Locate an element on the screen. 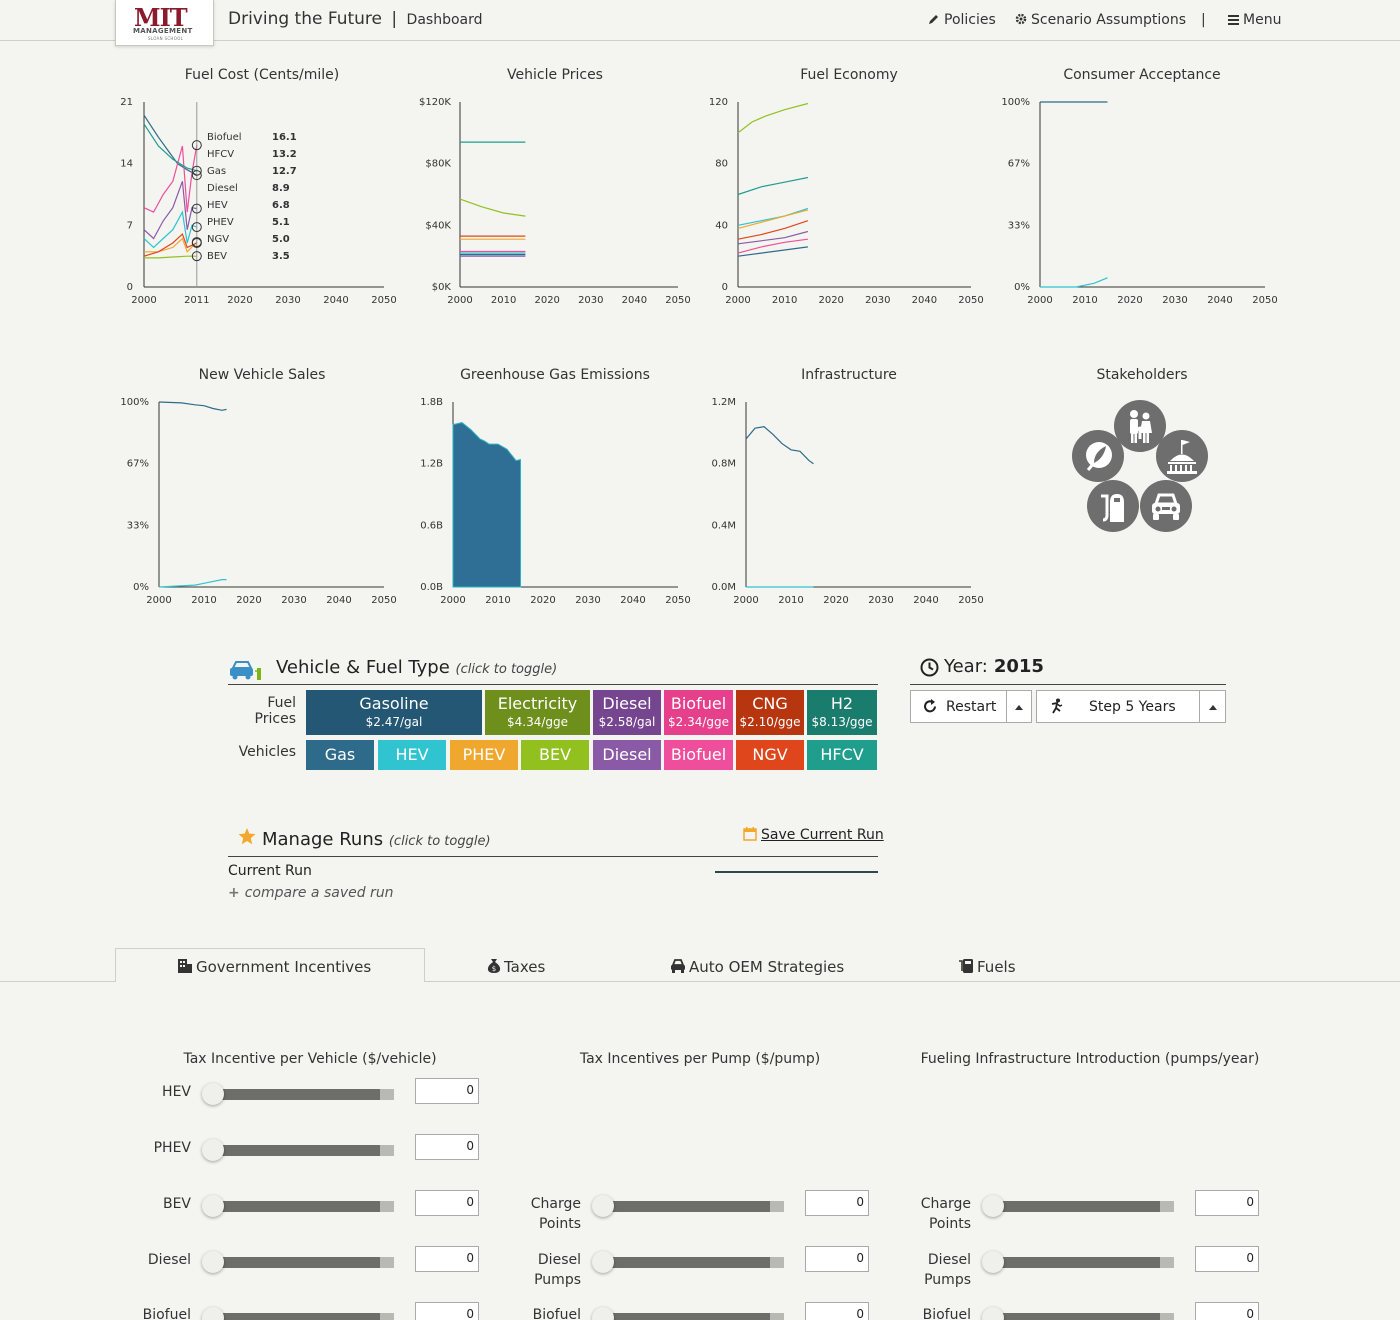 The height and width of the screenshot is (1320, 1400). charge-points-pump-incentive-slider-handle is located at coordinates (603, 1206).